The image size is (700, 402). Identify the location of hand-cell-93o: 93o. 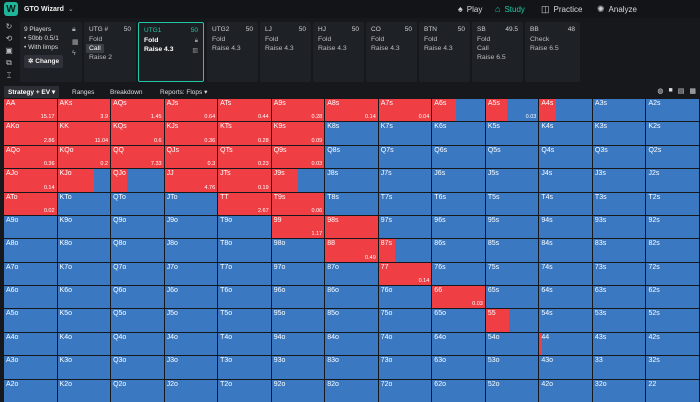
(298, 367).